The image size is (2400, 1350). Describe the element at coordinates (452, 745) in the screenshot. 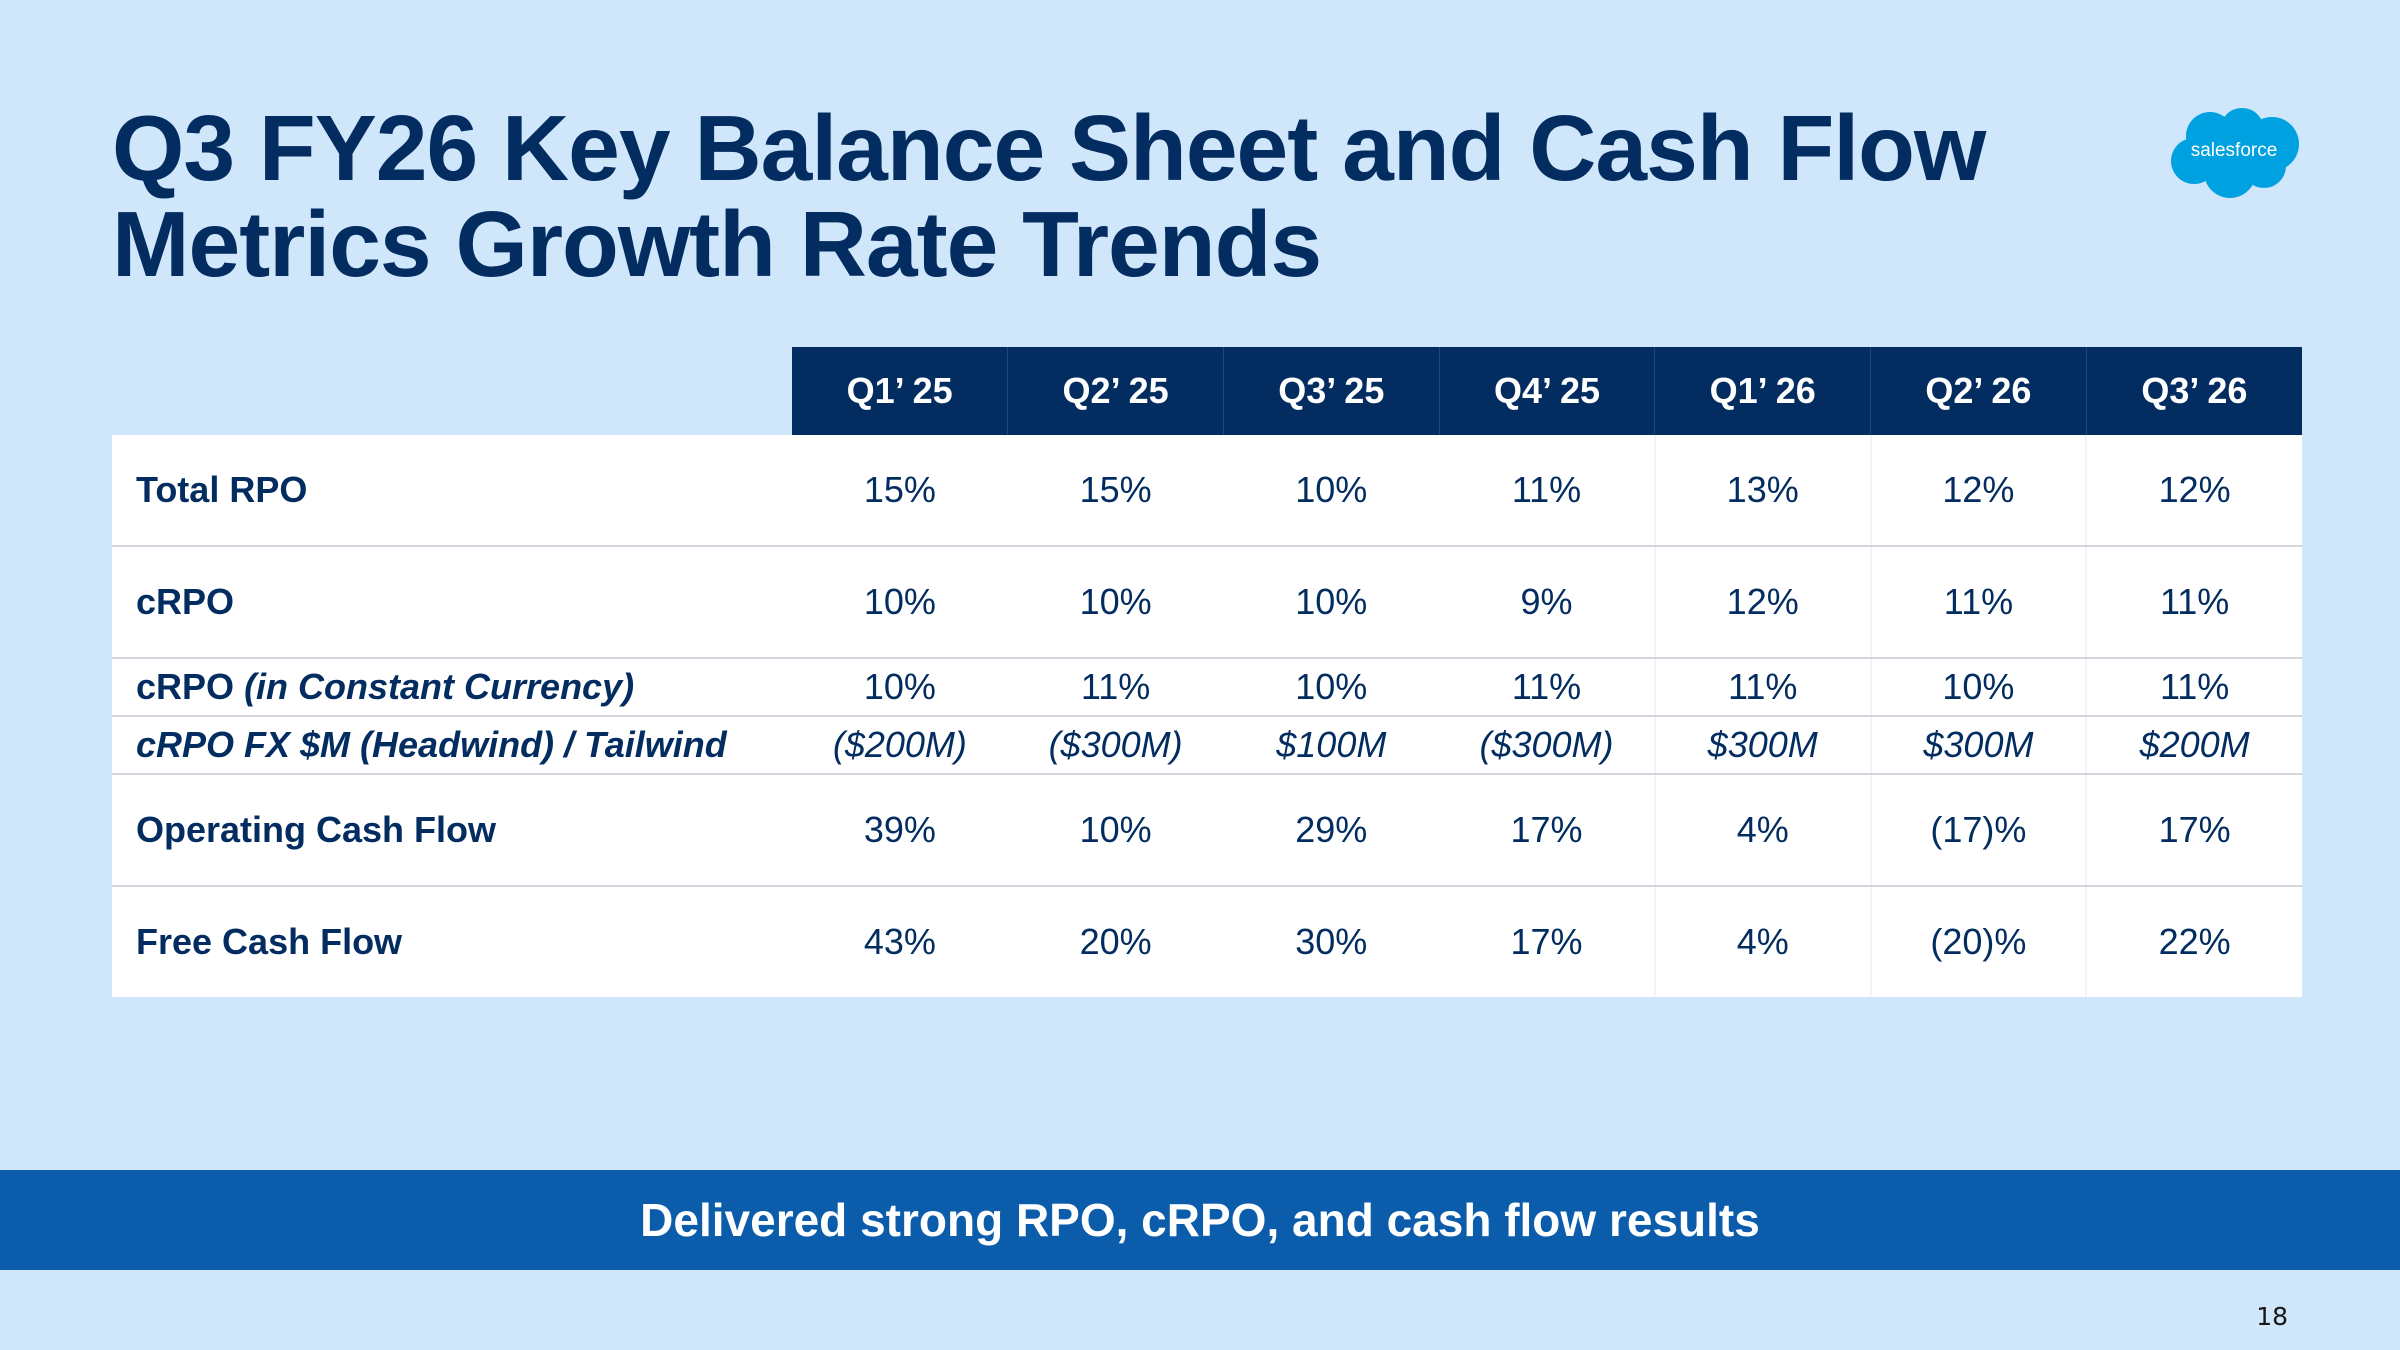

I see `row-label: cRPO FX $M (Headwind) / Tailwind` at that location.